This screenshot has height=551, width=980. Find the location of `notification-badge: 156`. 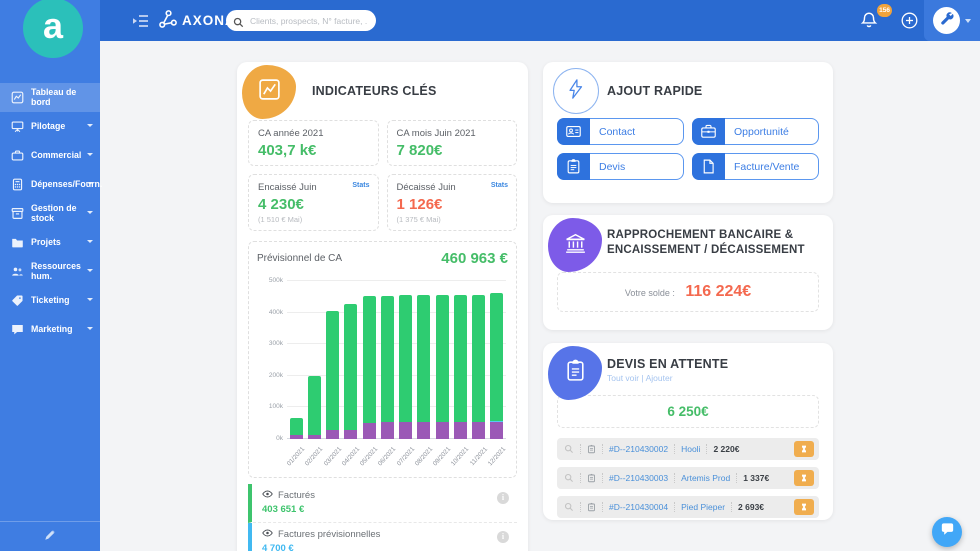

notification-badge: 156 is located at coordinates (884, 10).